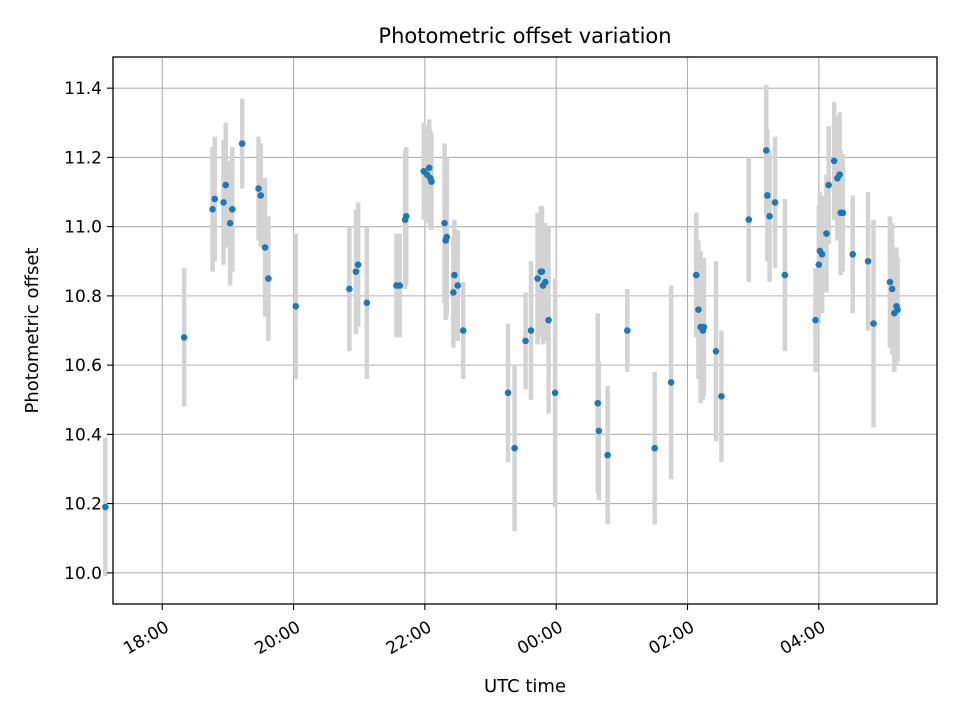 The image size is (960, 720). I want to click on x-tick-layer: 18:00 20:00 22:00 00:00 02:00 04:00, so click(474, 631).